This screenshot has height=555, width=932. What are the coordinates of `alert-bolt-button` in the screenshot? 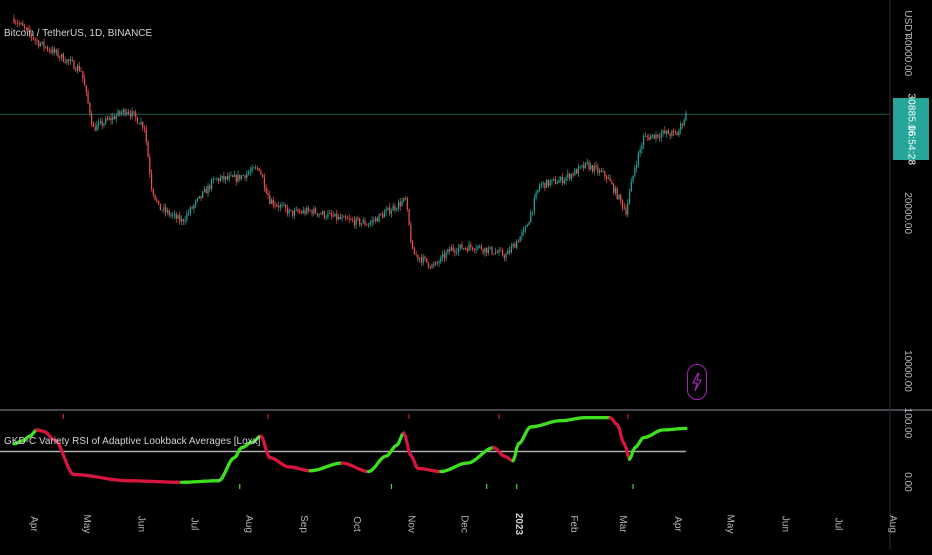 It's located at (697, 382).